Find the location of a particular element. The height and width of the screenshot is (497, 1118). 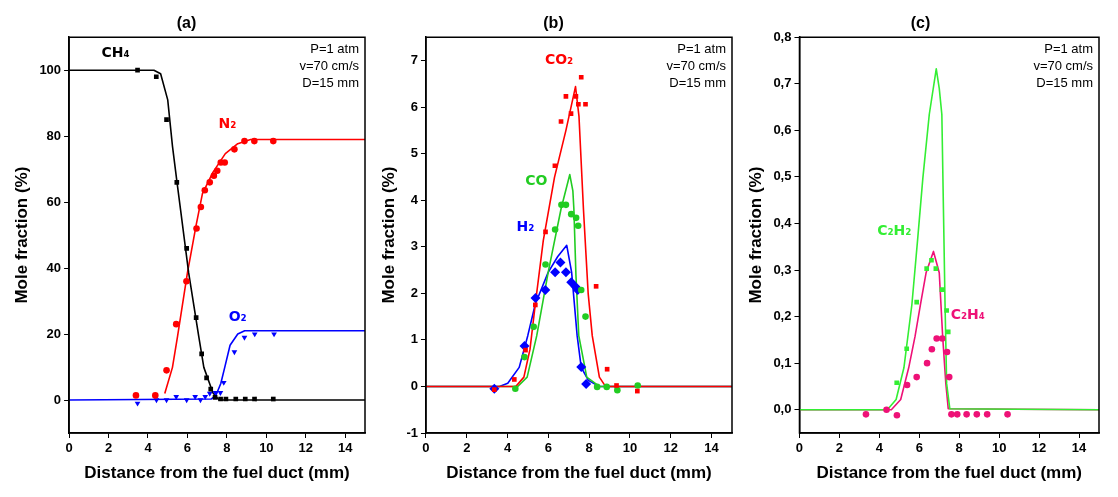

y-tick-label: 60 is located at coordinates (54, 201).